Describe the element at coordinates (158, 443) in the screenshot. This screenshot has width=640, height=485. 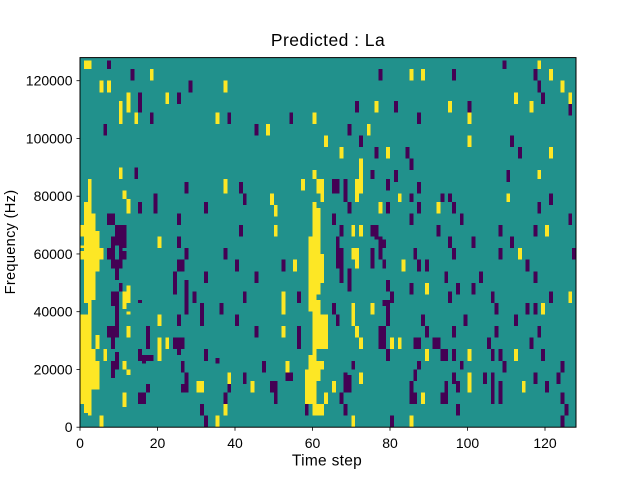
I see `svg-text: 20` at that location.